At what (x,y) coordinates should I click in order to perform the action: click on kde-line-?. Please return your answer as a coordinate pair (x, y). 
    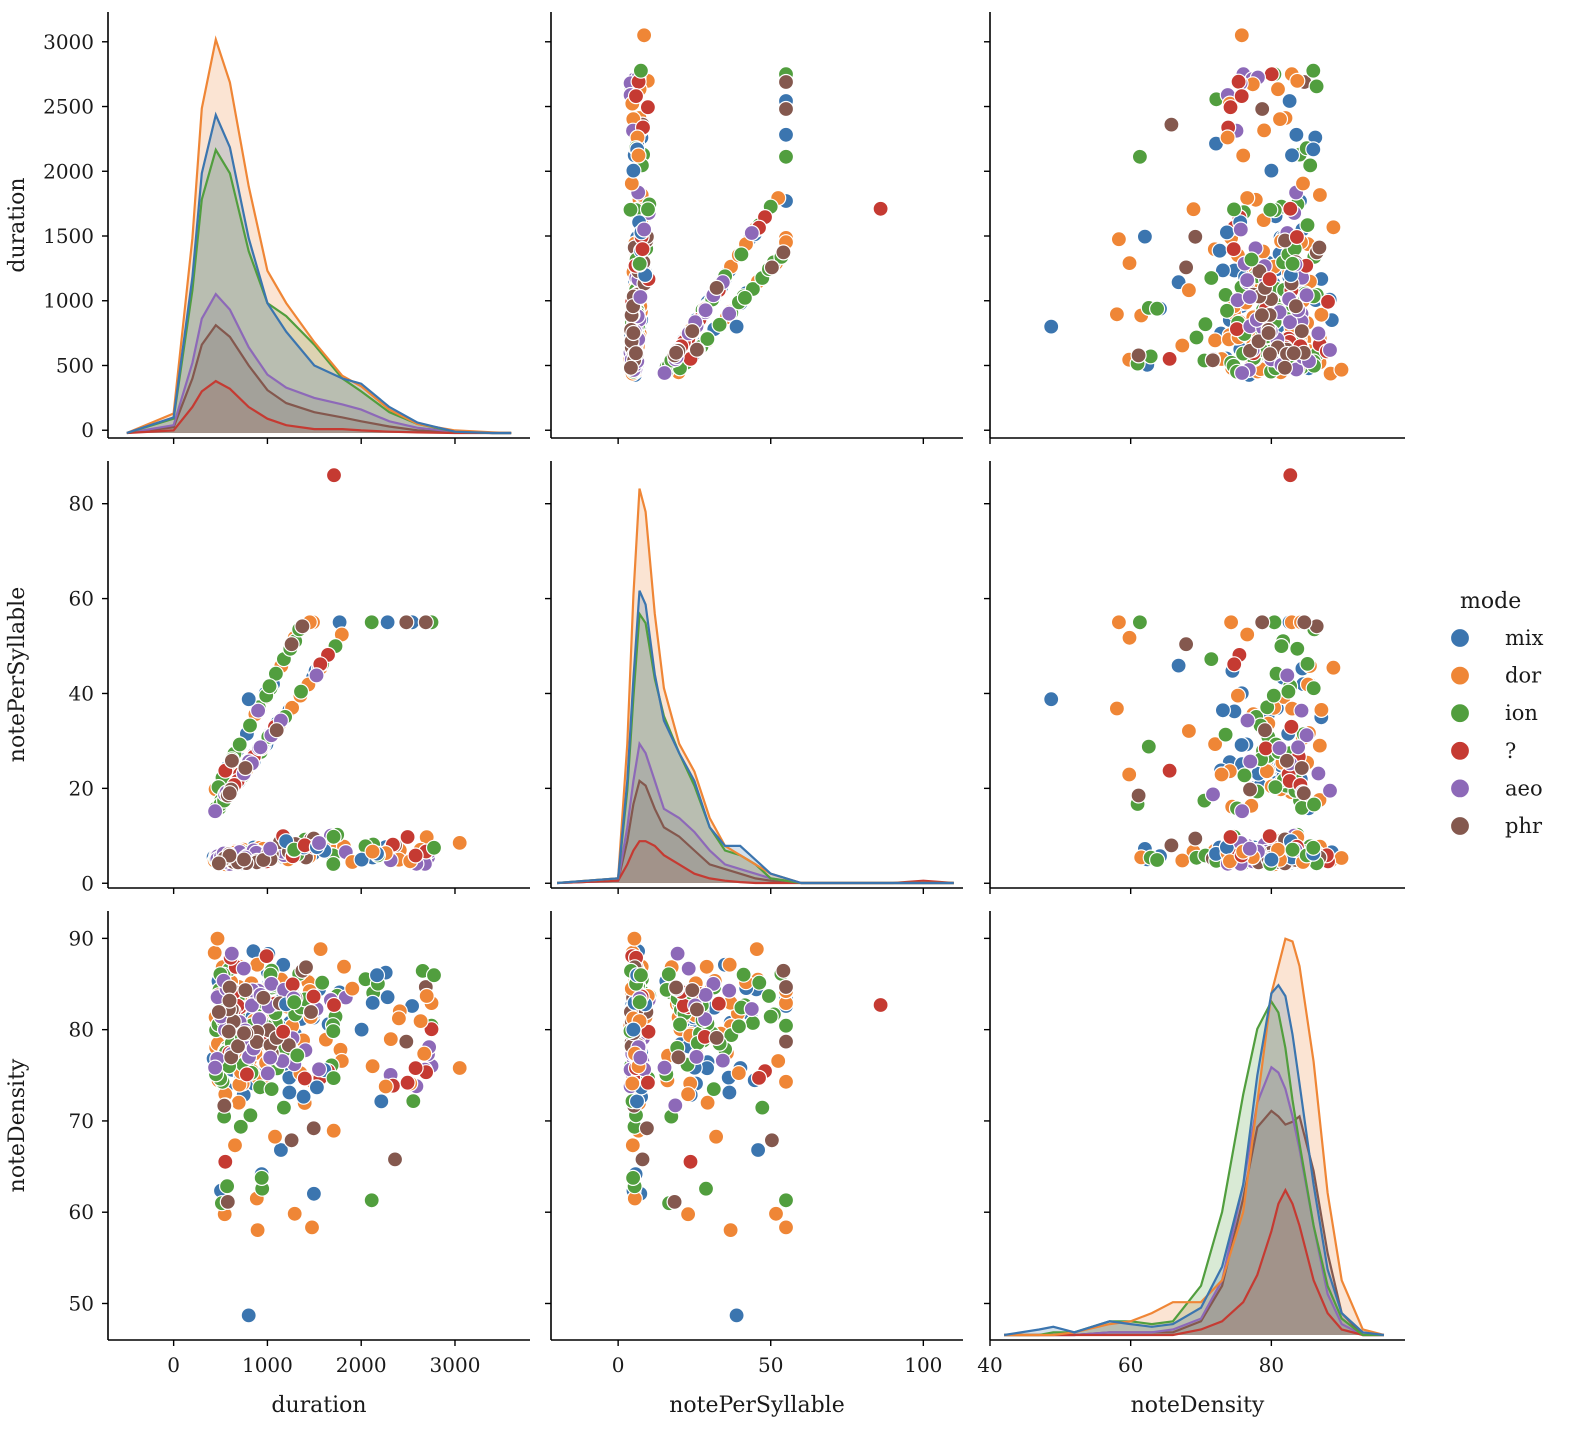
    Looking at the image, I should click on (1194, 1262).